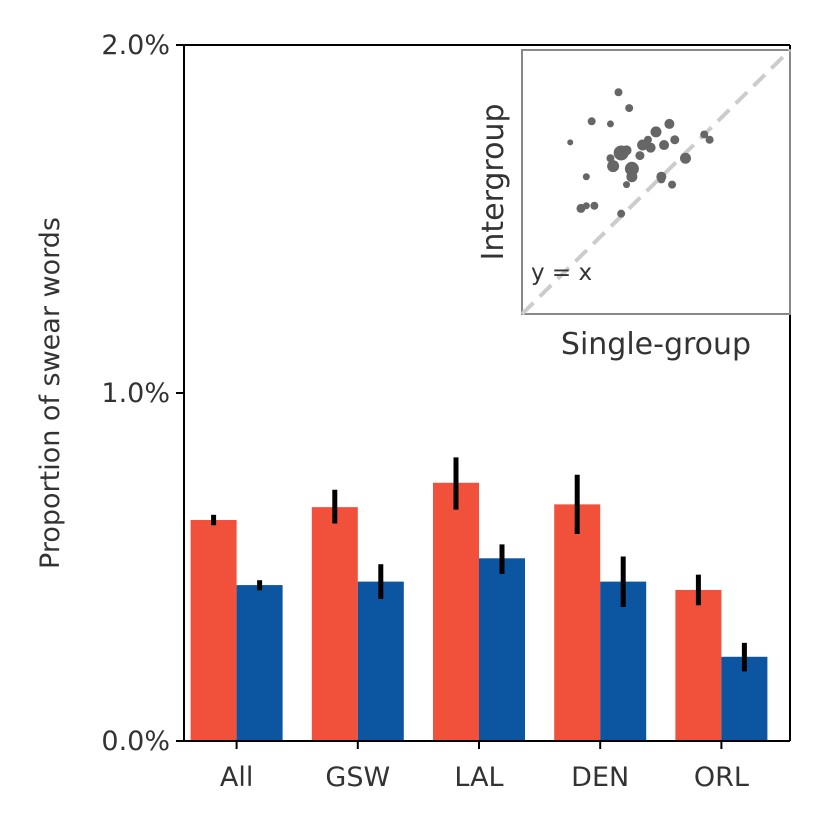 This screenshot has height=830, width=830. What do you see at coordinates (50, 393) in the screenshot?
I see `y-axis-title: Proportion of swear words` at bounding box center [50, 393].